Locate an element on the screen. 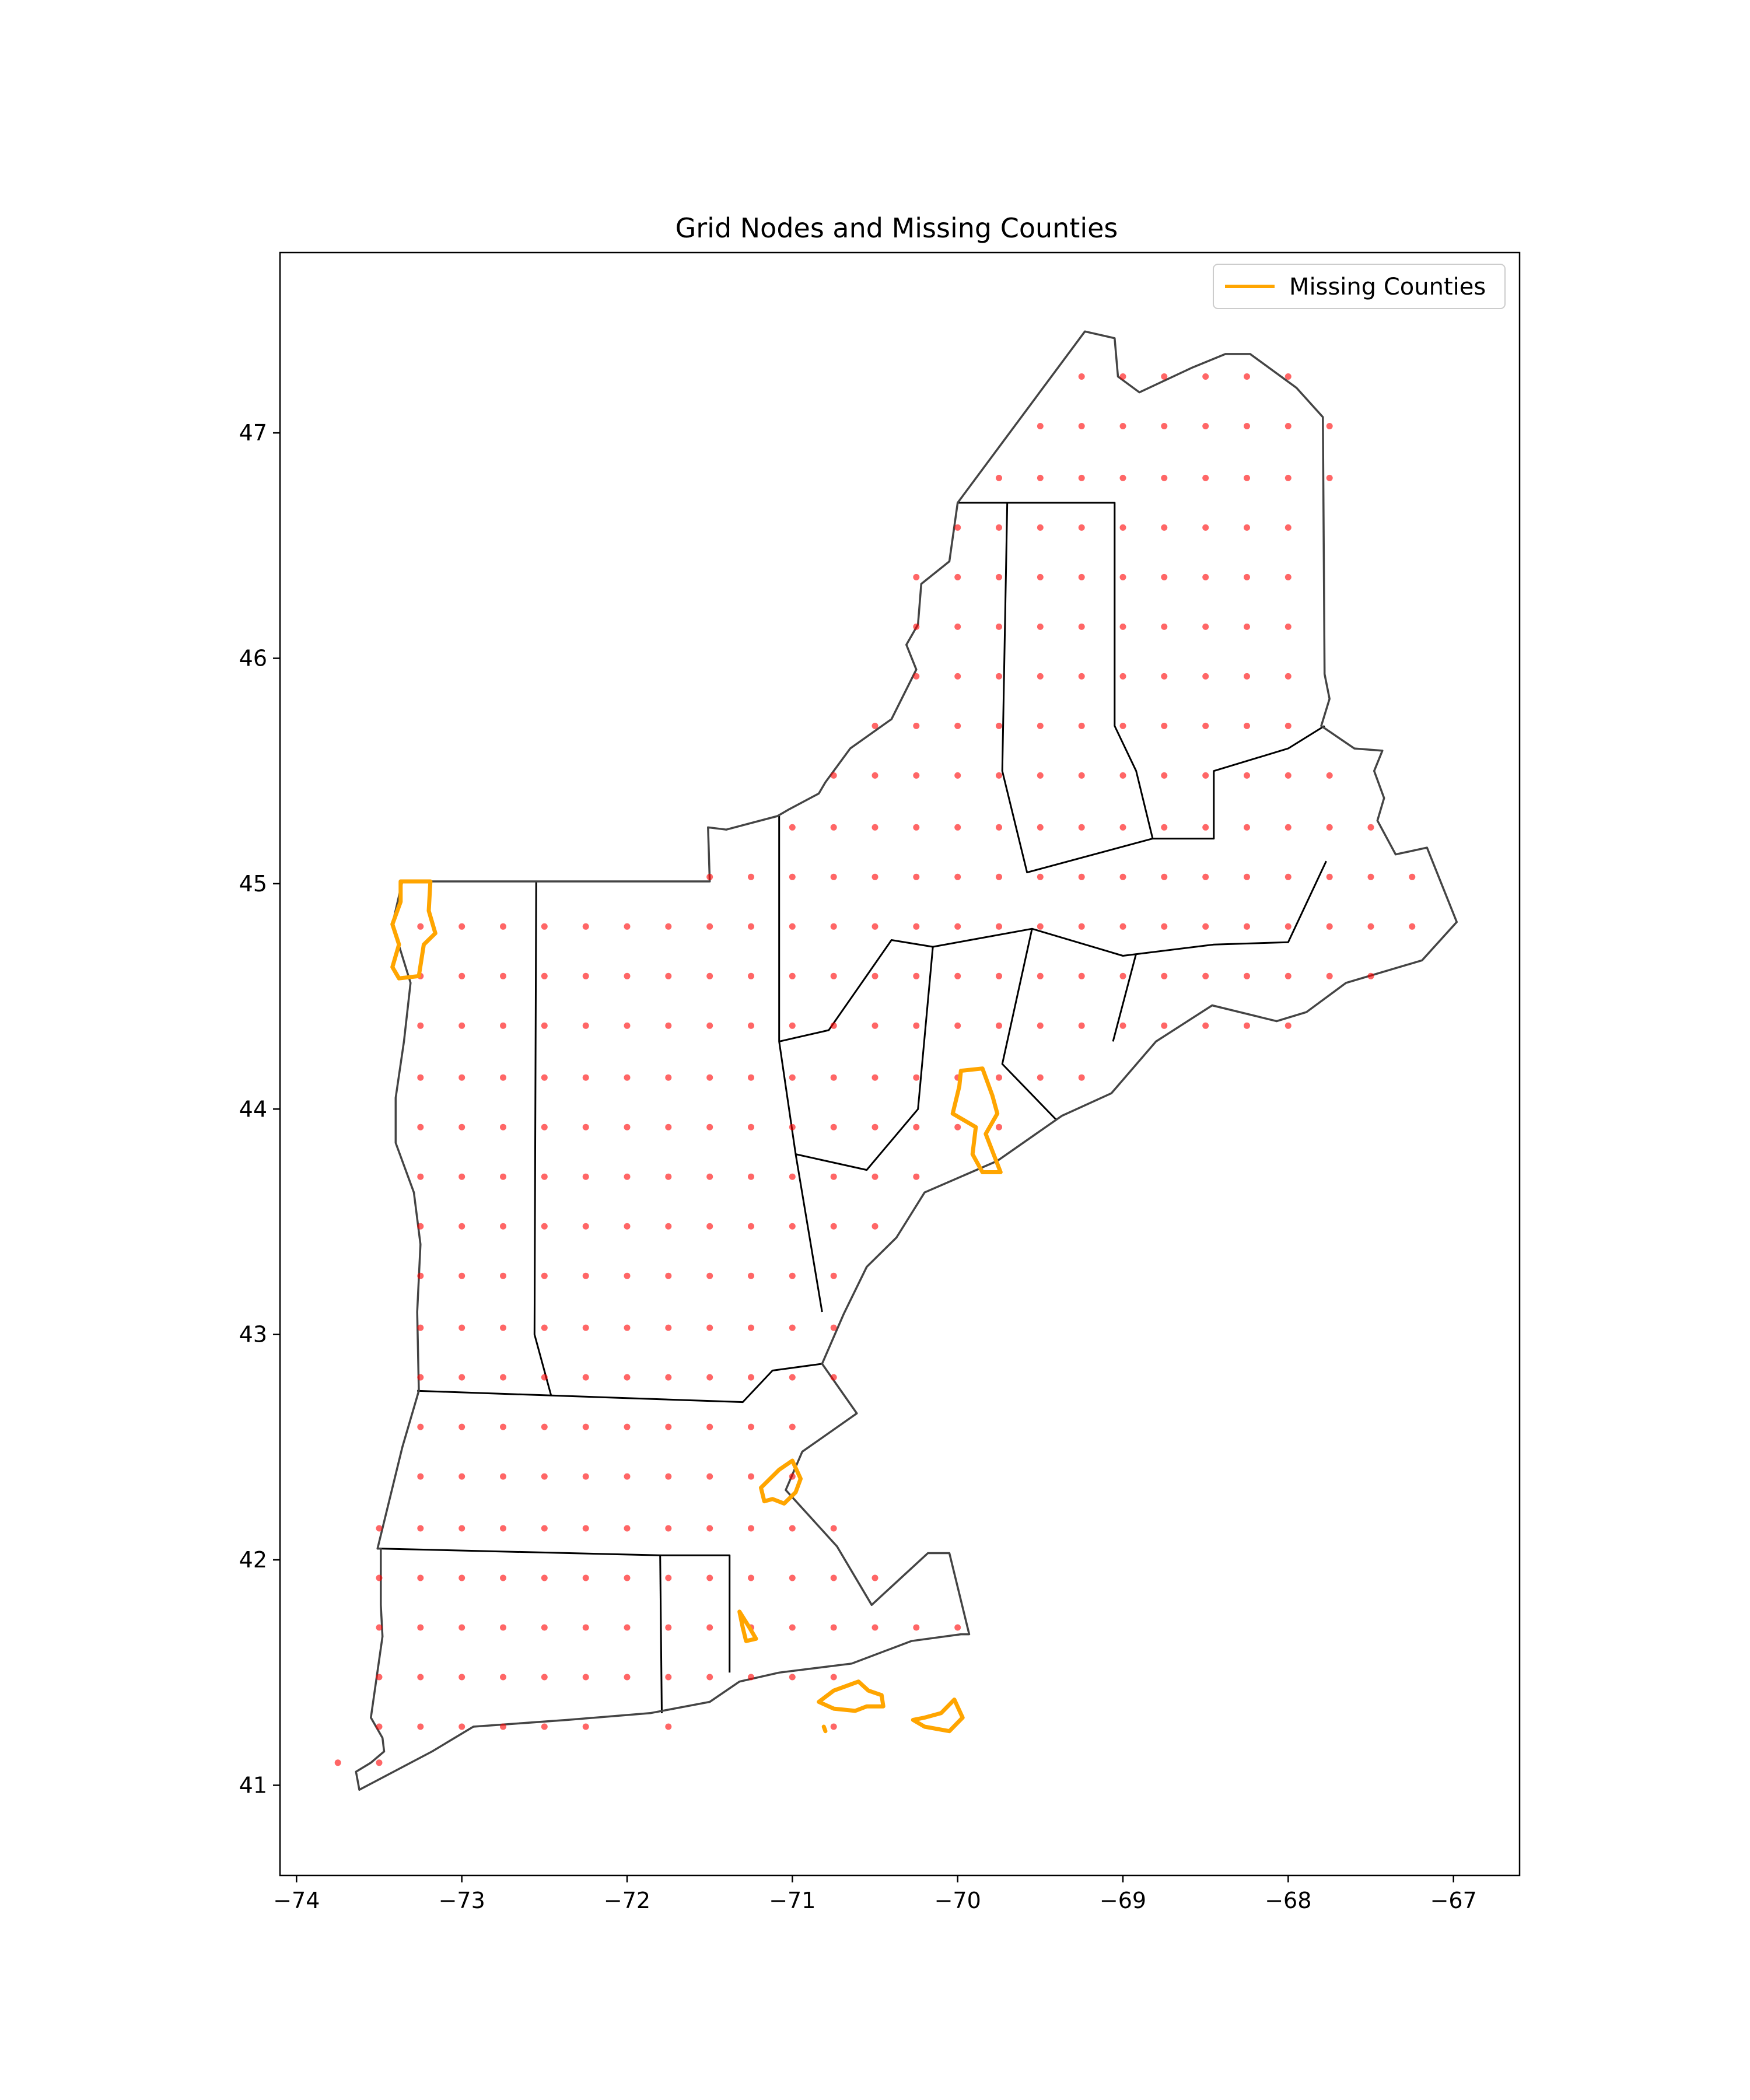 The width and height of the screenshot is (1750, 2100). x-tick-label: −73 is located at coordinates (462, 1901).